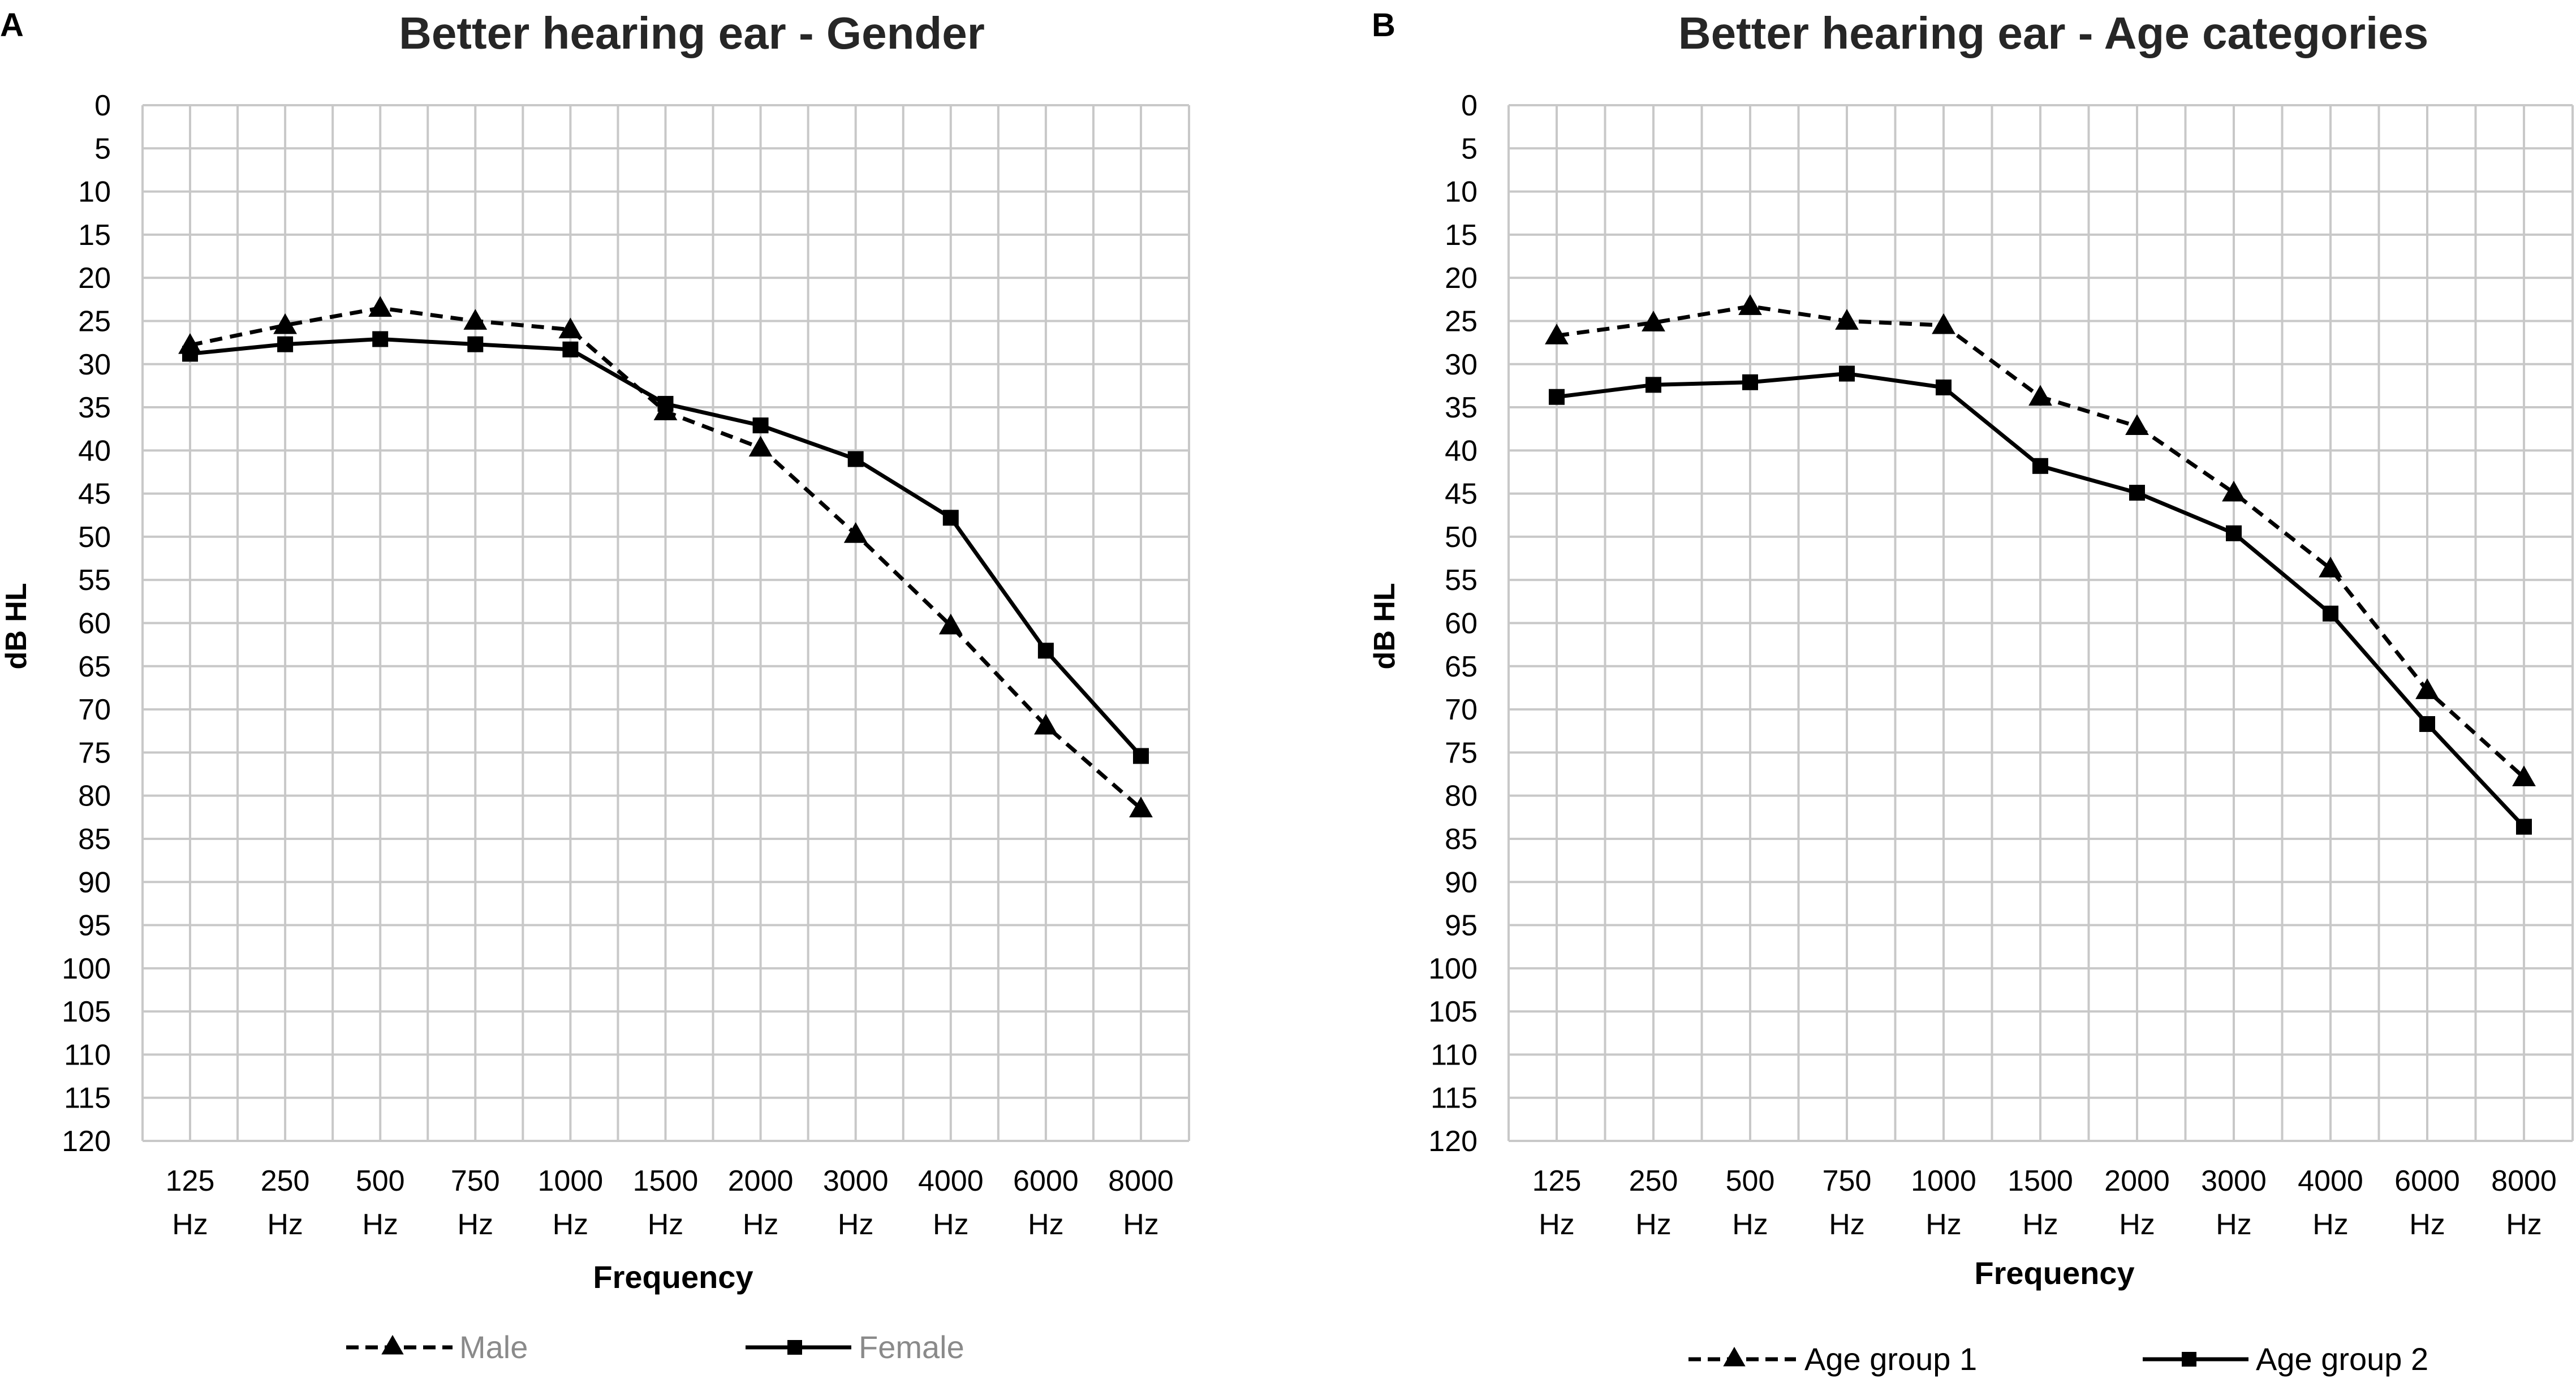  What do you see at coordinates (673, 1277) in the screenshot?
I see `panel-a-x-axis-label: Frequency` at bounding box center [673, 1277].